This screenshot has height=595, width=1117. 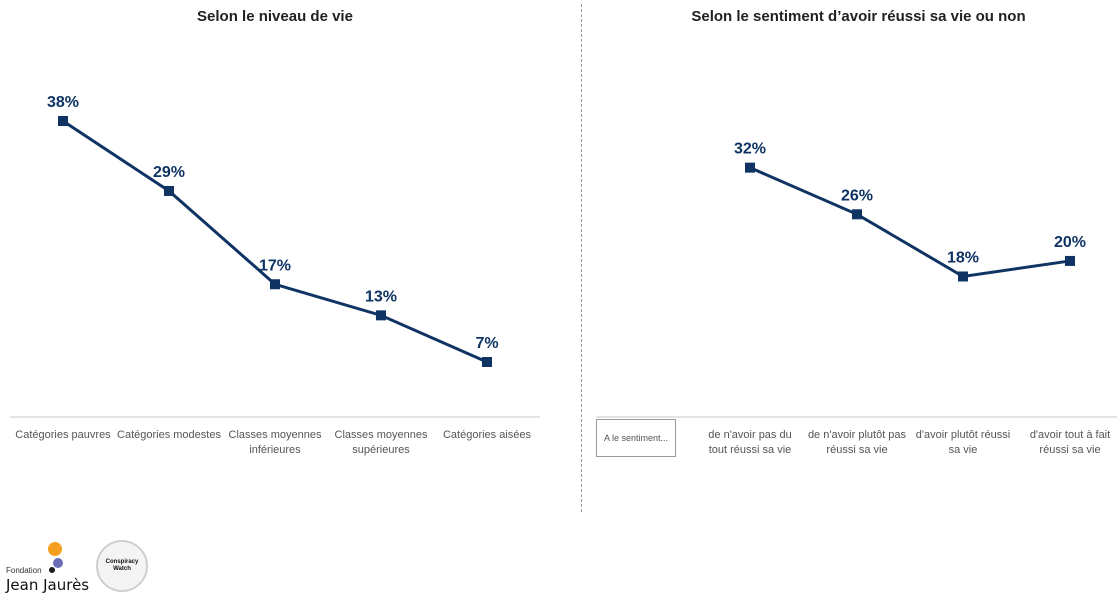 What do you see at coordinates (1070, 242) in the screenshot?
I see `right-data-label: 20%` at bounding box center [1070, 242].